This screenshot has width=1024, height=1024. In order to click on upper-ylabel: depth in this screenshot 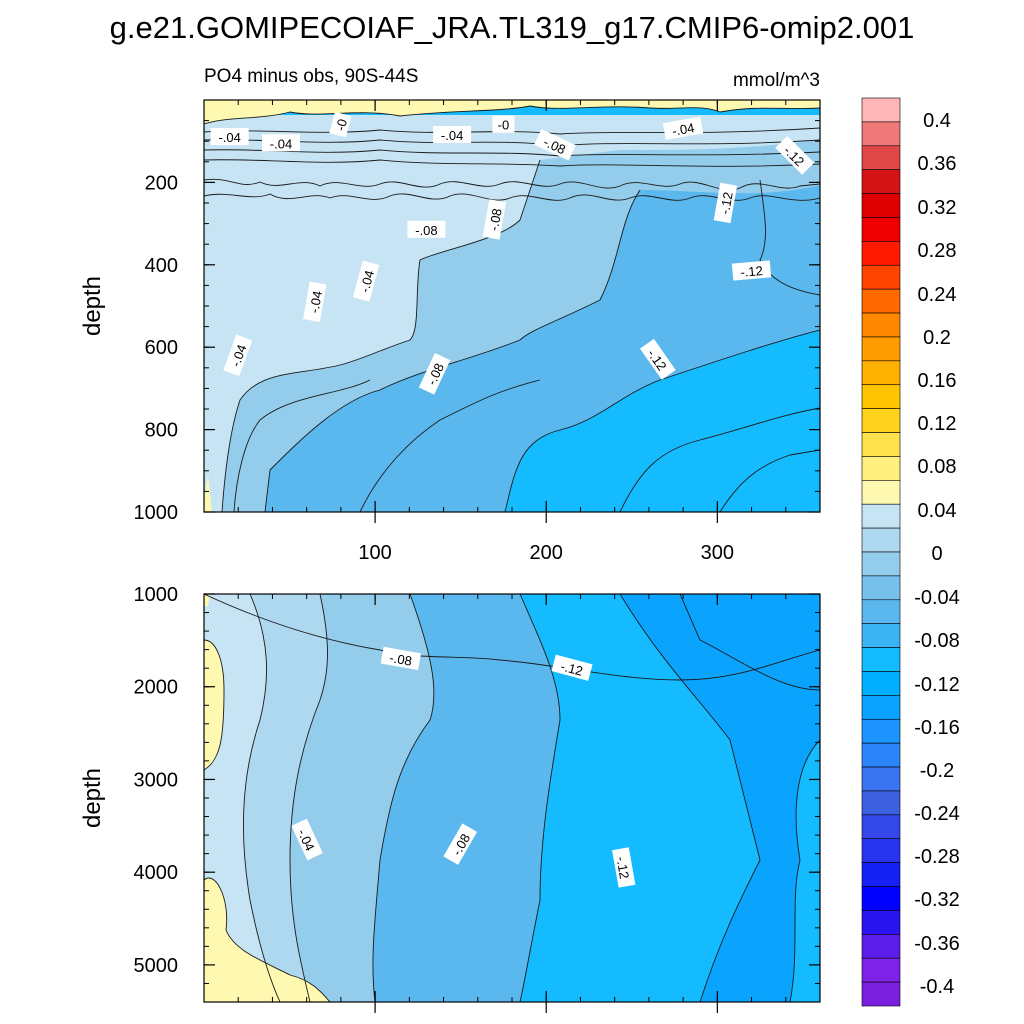, I will do `click(92, 306)`.